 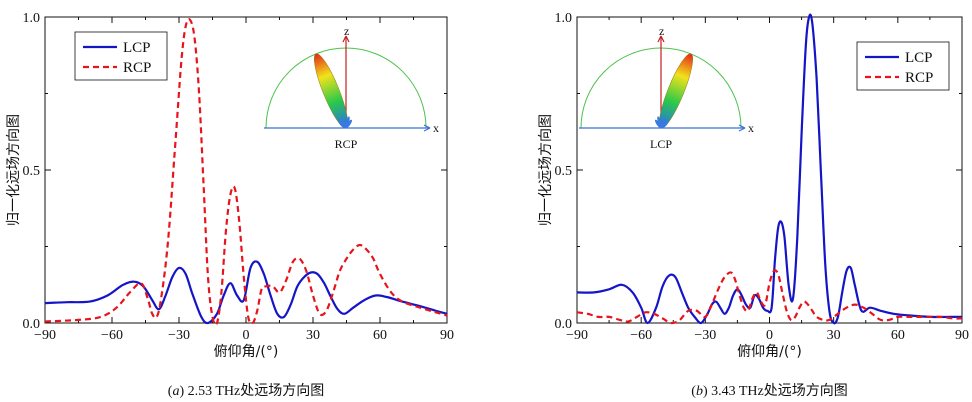 What do you see at coordinates (175, 391) in the screenshot?
I see `caption-letter: a` at bounding box center [175, 391].